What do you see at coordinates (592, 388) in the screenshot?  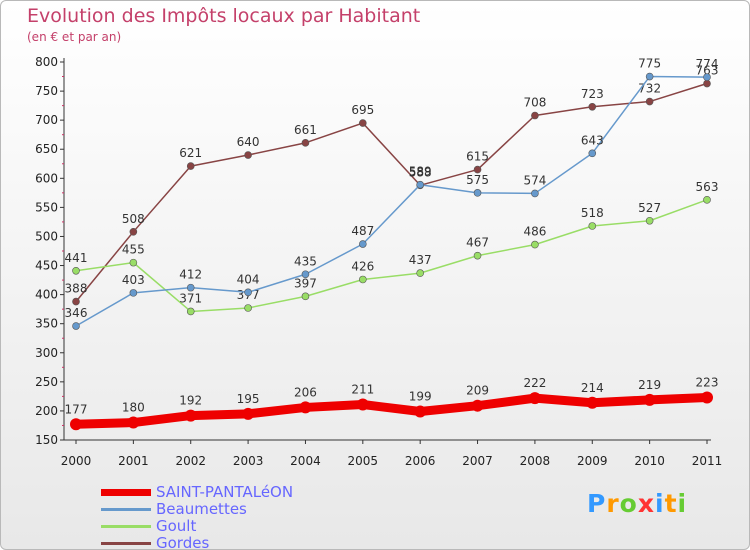 I see `data-label: 214` at bounding box center [592, 388].